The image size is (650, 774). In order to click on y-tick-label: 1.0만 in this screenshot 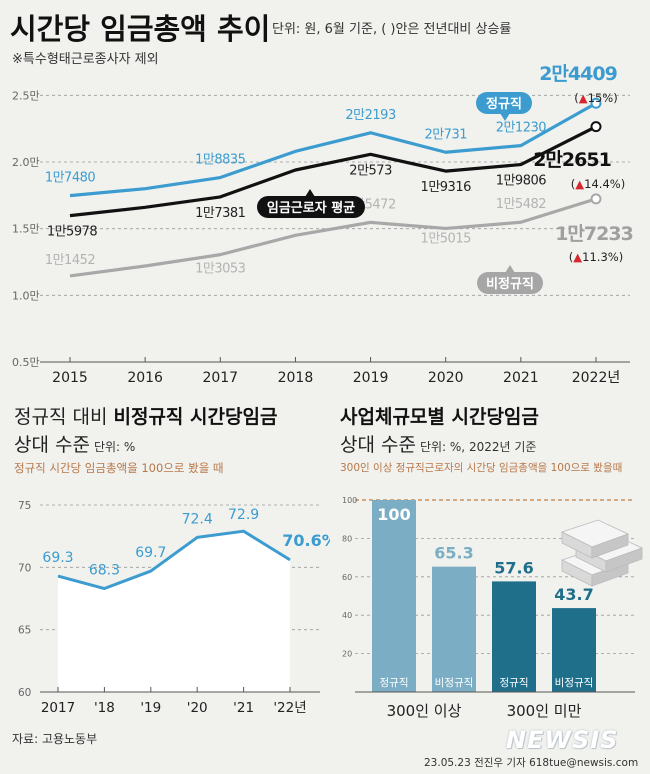, I will do `click(26, 295)`.